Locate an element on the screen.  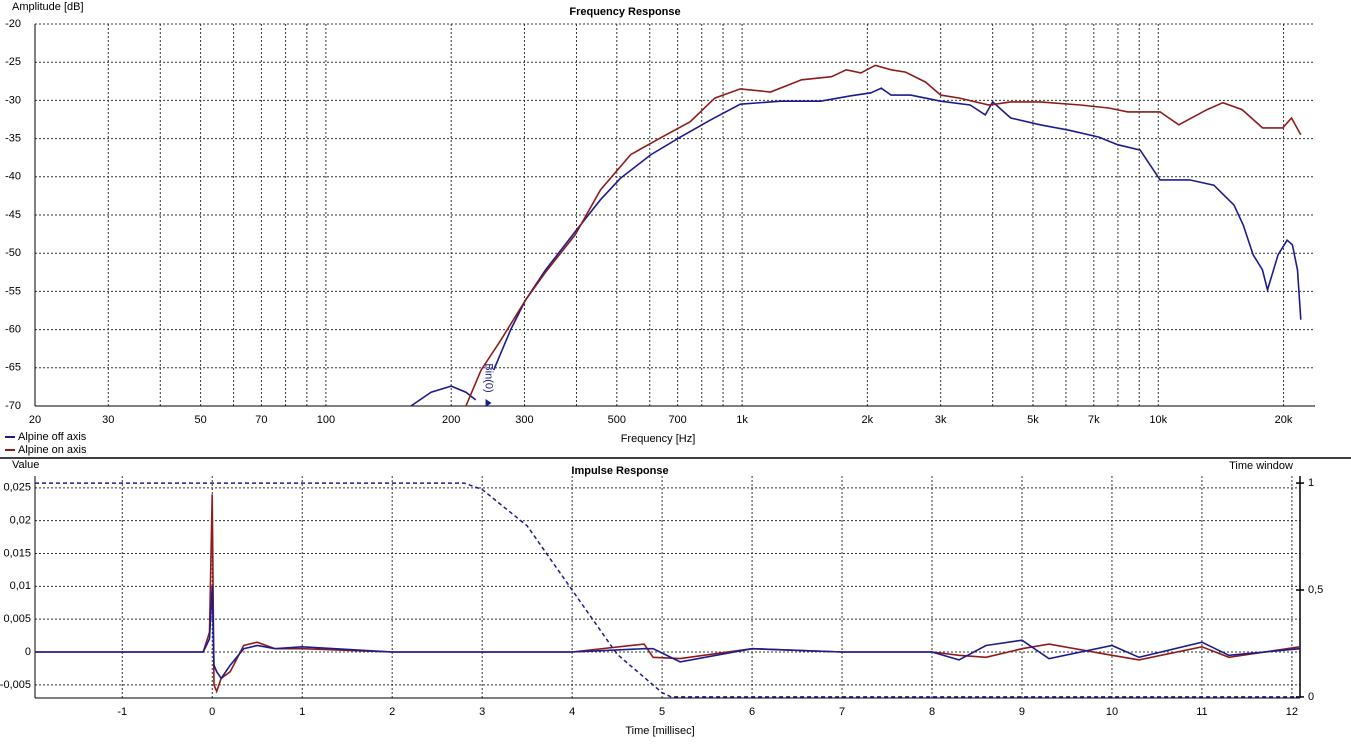
x-tick-label: 3k is located at coordinates (941, 420).